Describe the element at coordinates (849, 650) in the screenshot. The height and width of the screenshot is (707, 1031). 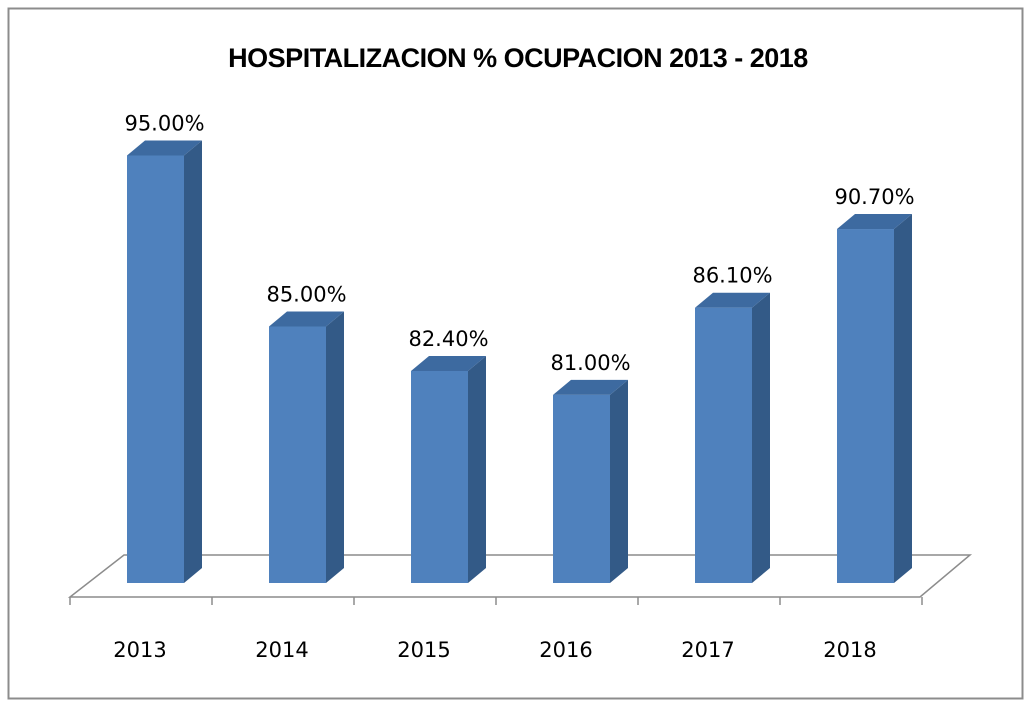
I see `x-tick-label: 2018` at that location.